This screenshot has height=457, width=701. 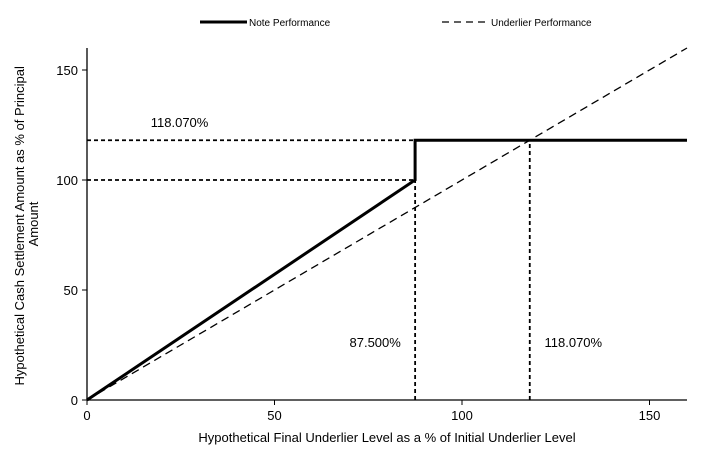 I want to click on x-tick-label: 150, so click(x=650, y=415).